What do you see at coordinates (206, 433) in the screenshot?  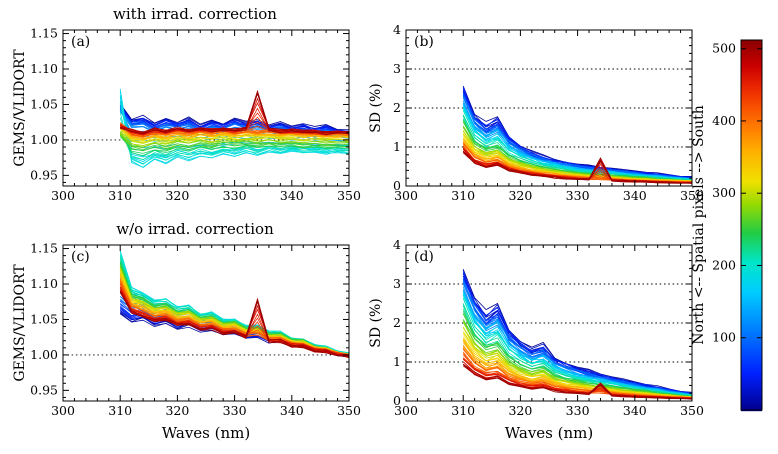 I see `xaxis-label-left: Waves (nm)` at bounding box center [206, 433].